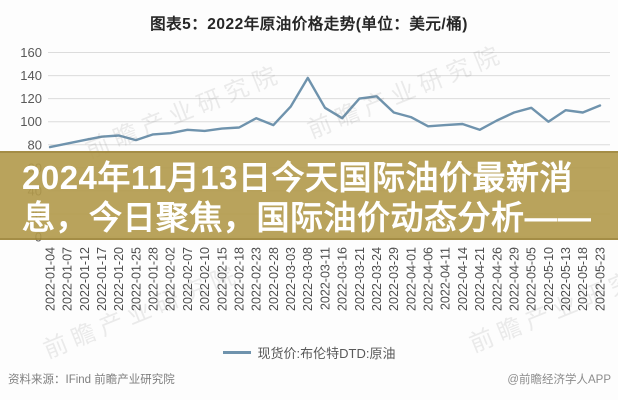 The image size is (618, 400). I want to click on svg-text: 2022-02-02, so click(171, 279).